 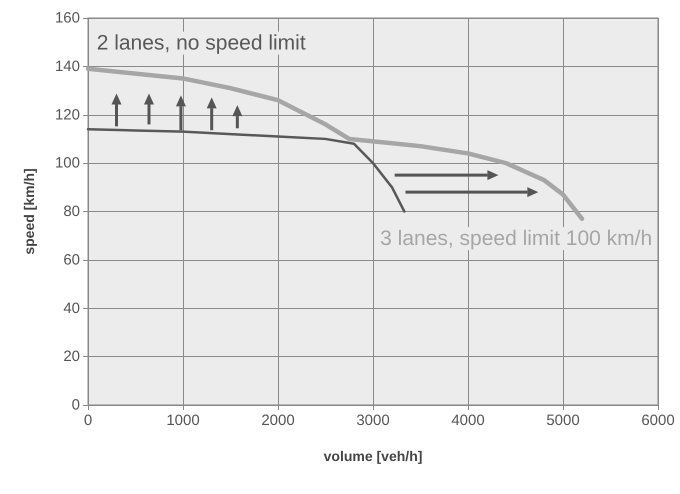 What do you see at coordinates (88, 420) in the screenshot?
I see `x-tick-label: 0` at bounding box center [88, 420].